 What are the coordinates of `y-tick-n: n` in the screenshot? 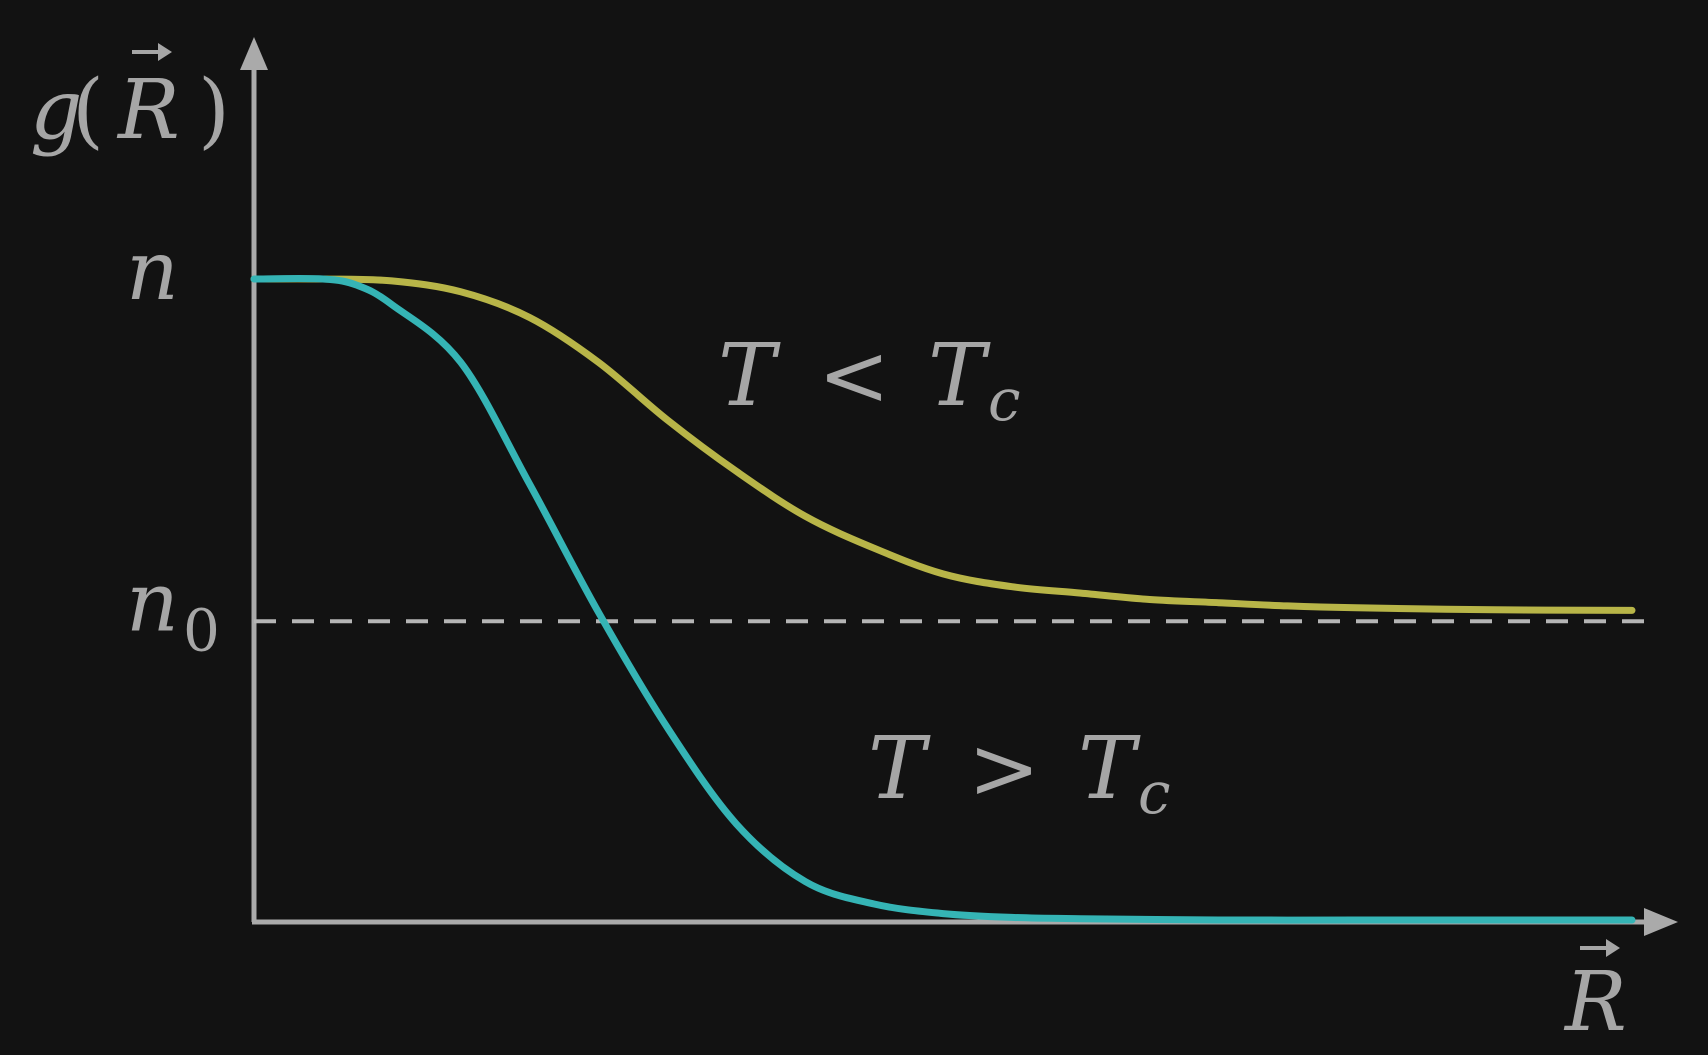 It's located at (152, 271).